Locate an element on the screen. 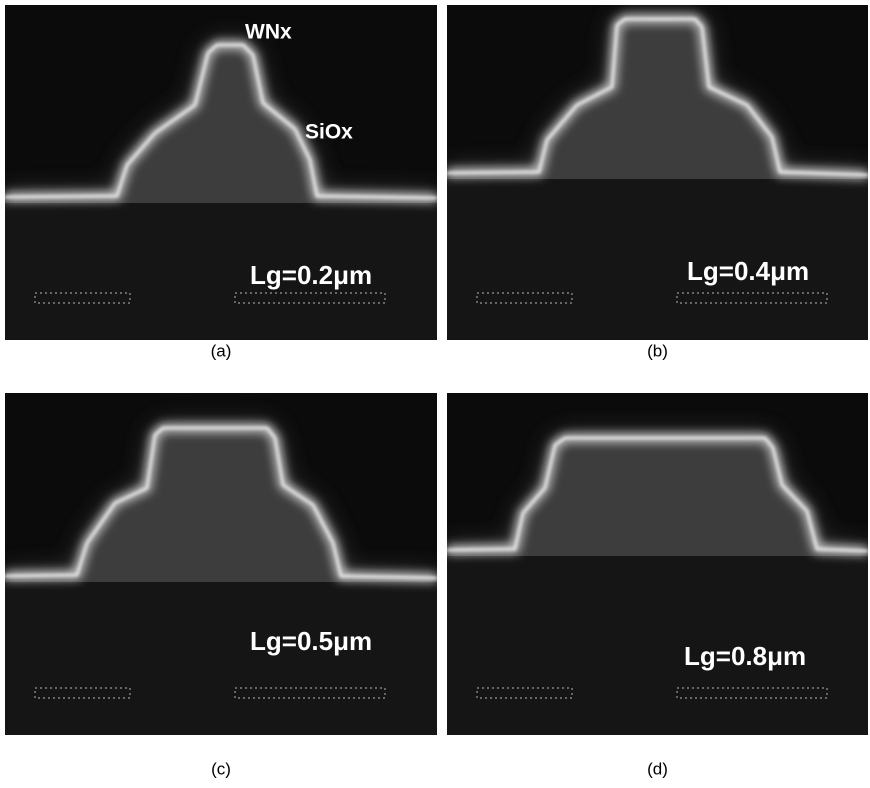  material-annotation: SiOx is located at coordinates (329, 132).